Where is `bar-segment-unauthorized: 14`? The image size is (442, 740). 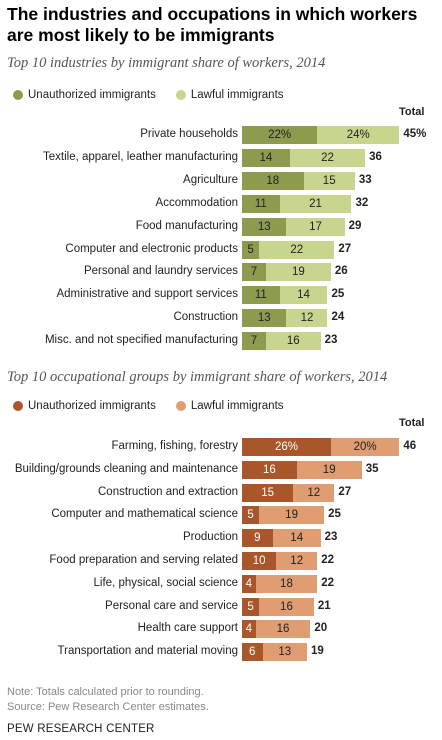
bar-segment-unauthorized: 14 is located at coordinates (266, 157).